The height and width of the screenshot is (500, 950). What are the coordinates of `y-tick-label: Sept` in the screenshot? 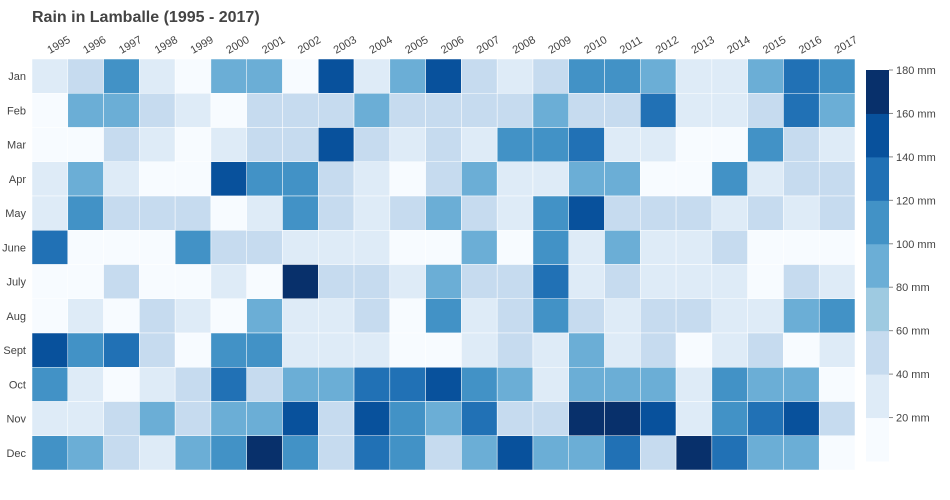 It's located at (14, 351).